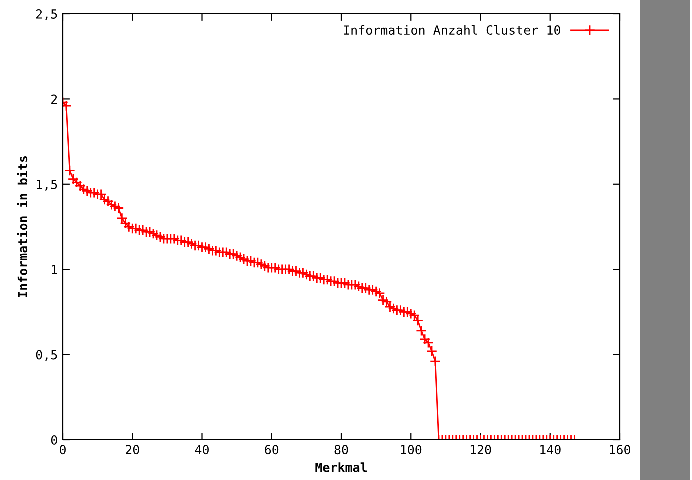 The image size is (692, 480). Describe the element at coordinates (55, 269) in the screenshot. I see `y-tick-label: 1` at that location.